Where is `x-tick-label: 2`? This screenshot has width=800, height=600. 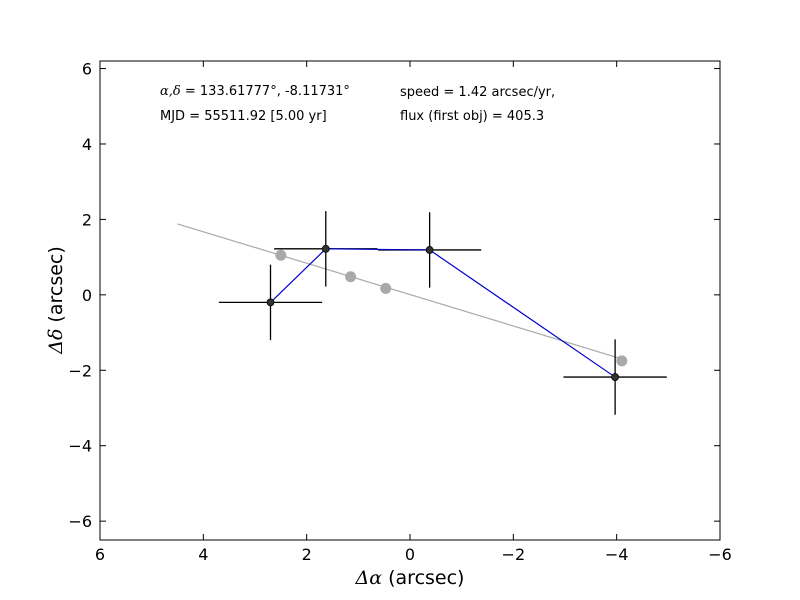
x-tick-label: 2 is located at coordinates (307, 554).